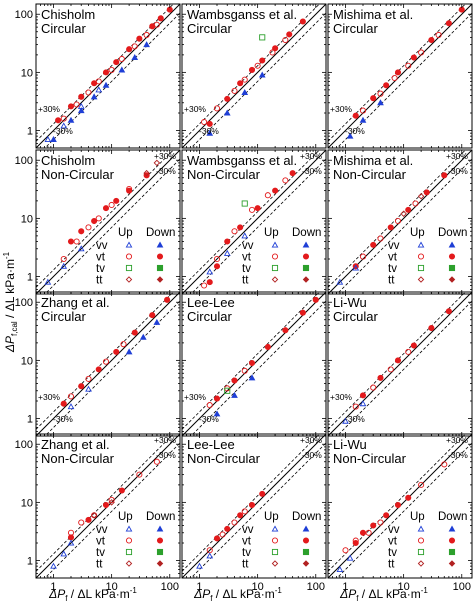 The width and height of the screenshot is (474, 605). Describe the element at coordinates (211, 302) in the screenshot. I see `panel-title: Lee-Lee` at that location.